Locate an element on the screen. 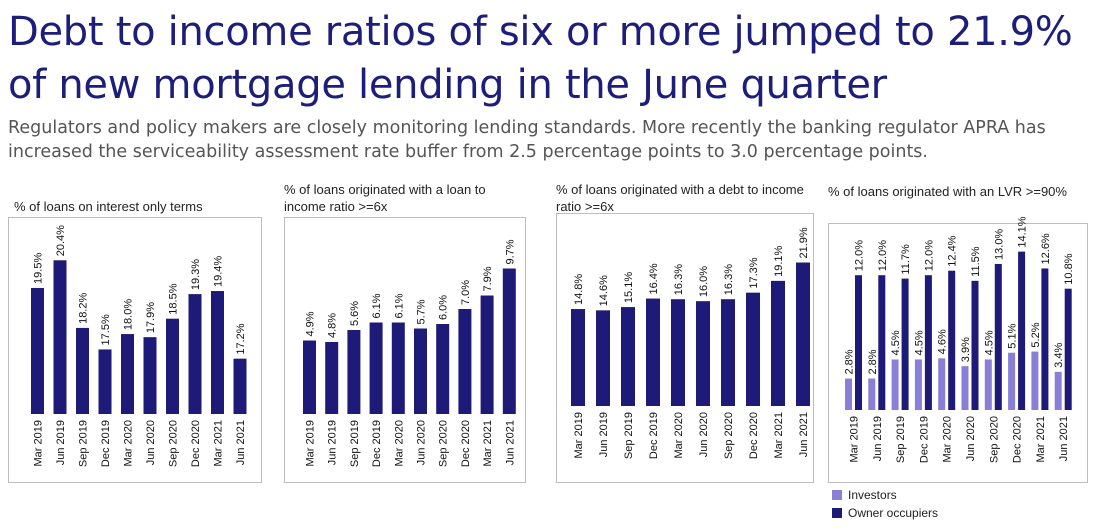 This screenshot has width=1097, height=531. data-label-owner-occupiers: 12.4% is located at coordinates (953, 250).